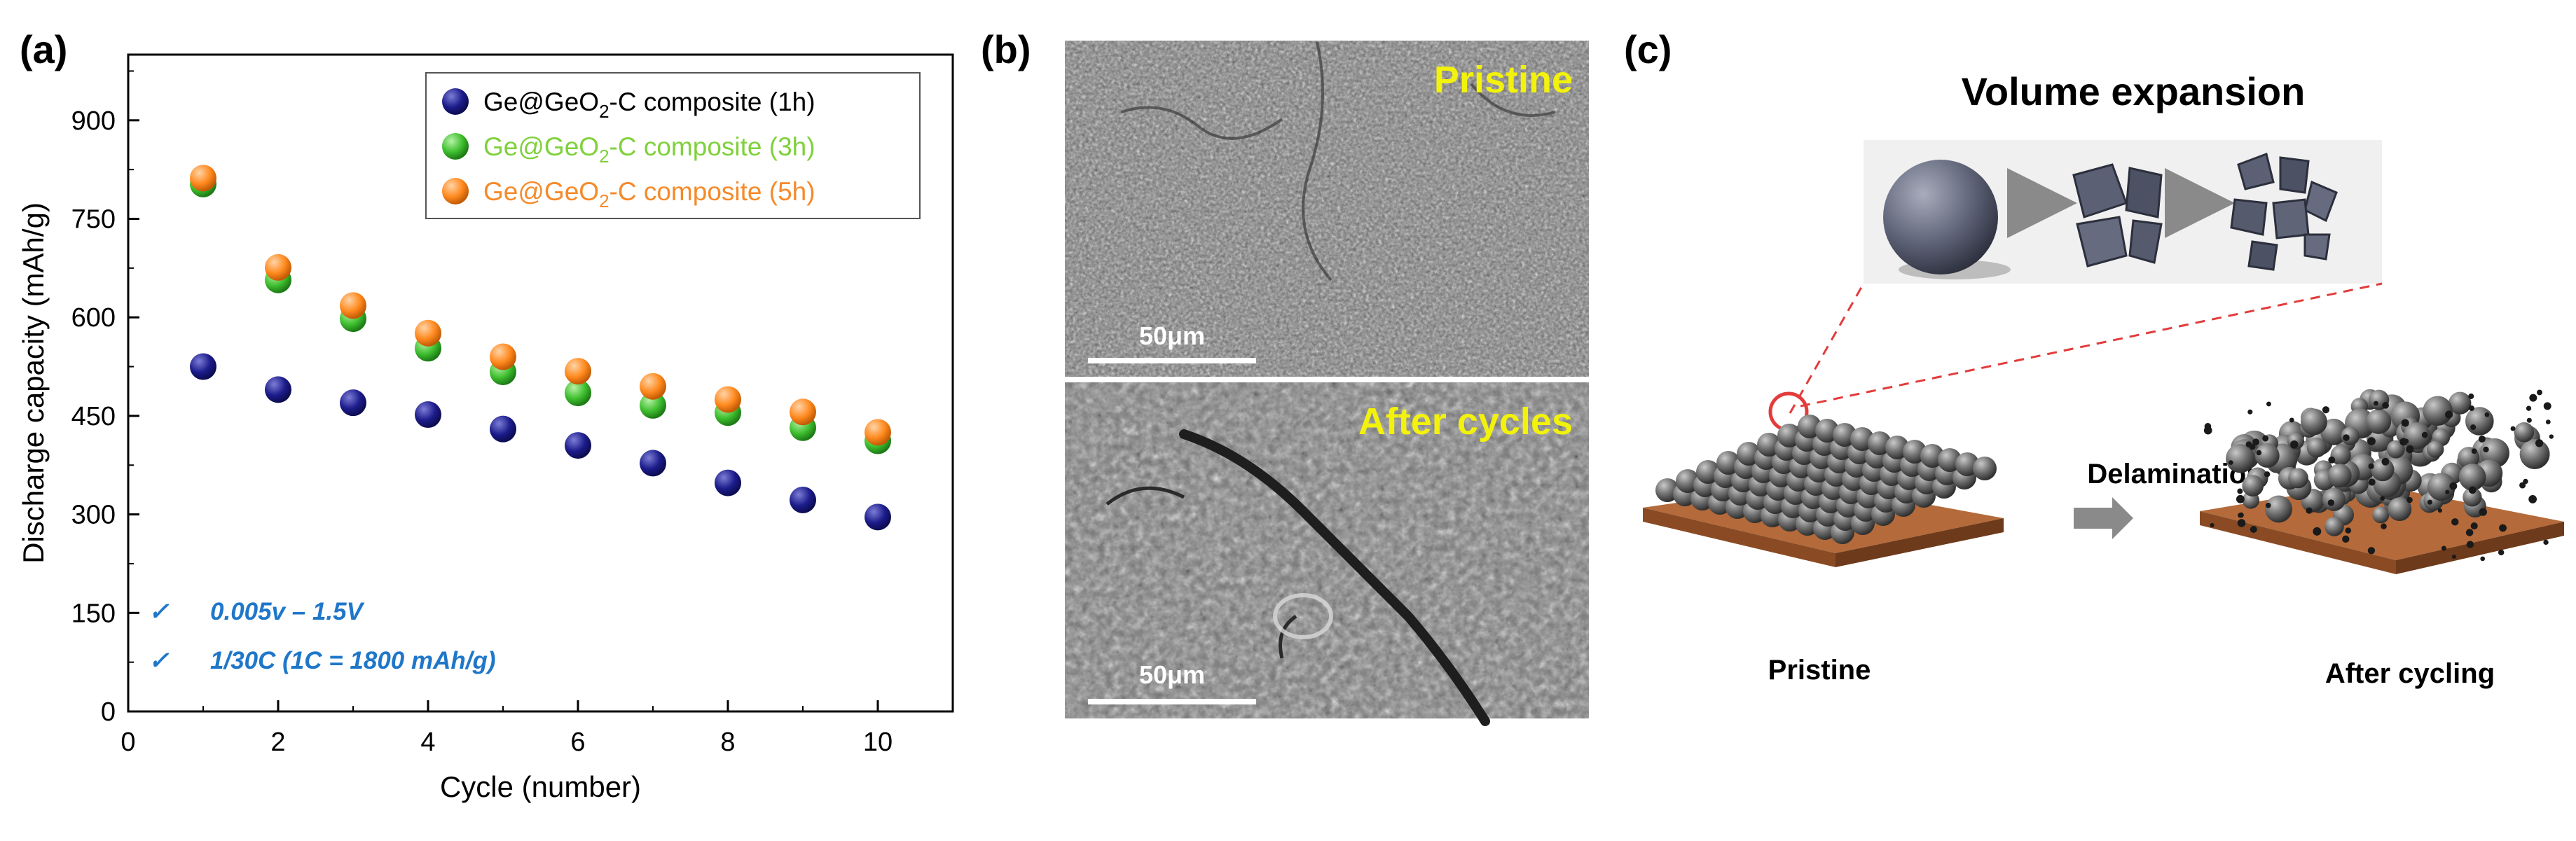  Describe the element at coordinates (649, 194) in the screenshot. I see `legend-entry-text: Ge@GeO2-C composite (5h)` at that location.